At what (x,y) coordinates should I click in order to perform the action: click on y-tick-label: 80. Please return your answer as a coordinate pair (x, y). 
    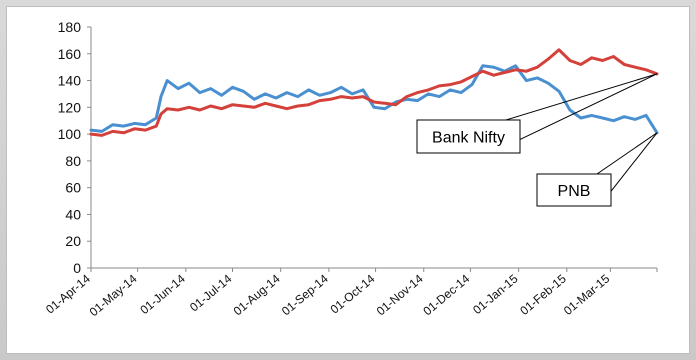
    Looking at the image, I should click on (73, 161).